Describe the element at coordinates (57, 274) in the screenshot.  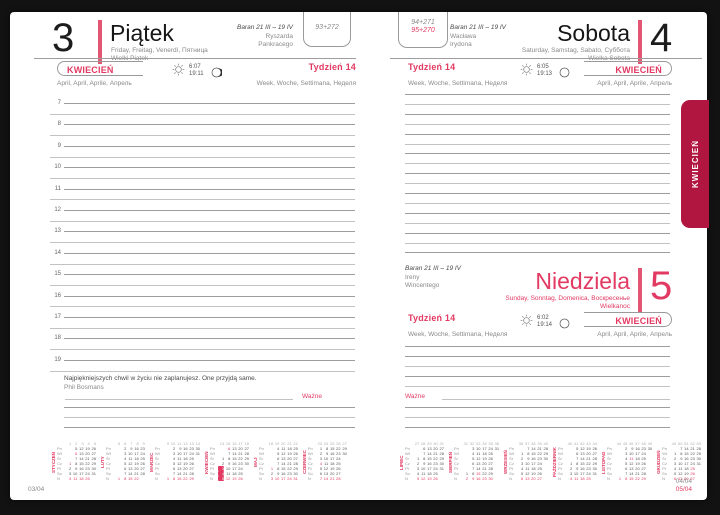
I see `hour-label: 15` at that location.